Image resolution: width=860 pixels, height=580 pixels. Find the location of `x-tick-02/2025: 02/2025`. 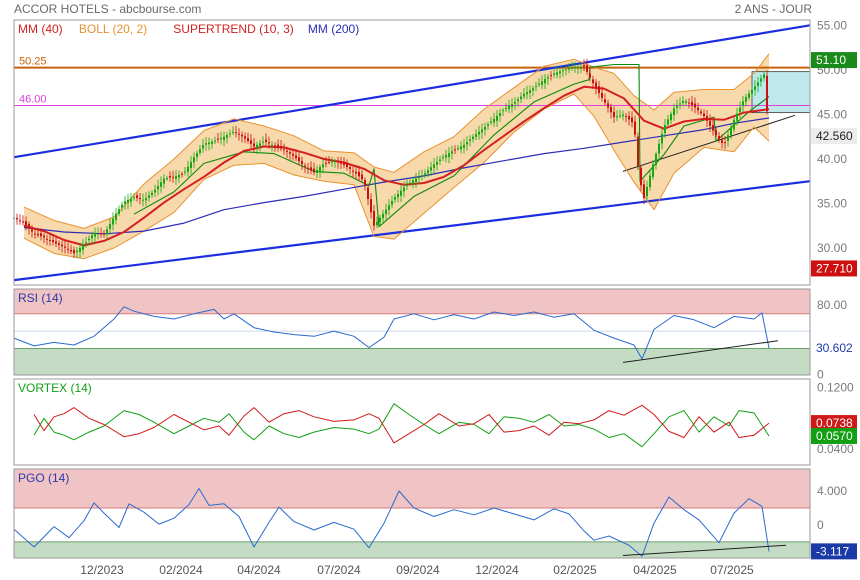

x-tick-02/2025: 02/2025 is located at coordinates (575, 570).